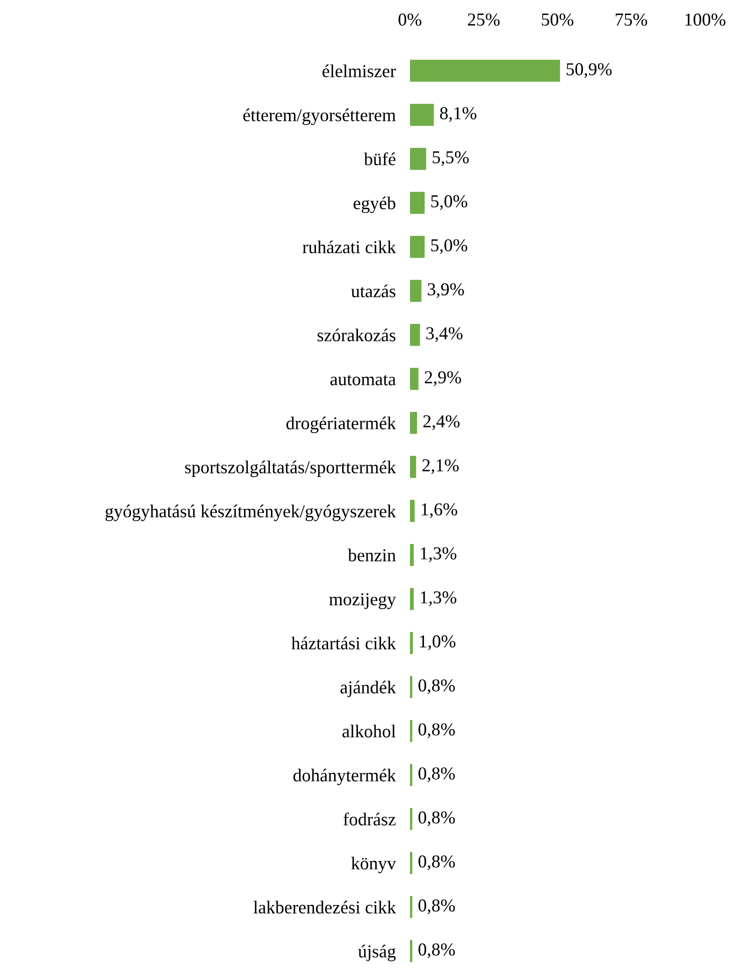  What do you see at coordinates (373, 865) in the screenshot?
I see `y-tick-label: könyv` at bounding box center [373, 865].